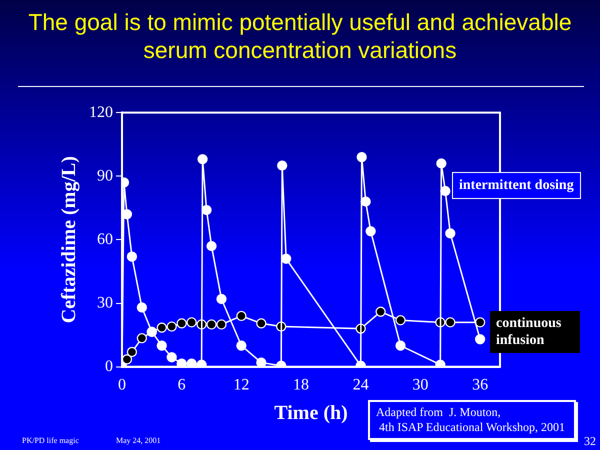 This screenshot has width=600, height=450. Describe the element at coordinates (109, 367) in the screenshot. I see `y-tick-label: 0` at that location.